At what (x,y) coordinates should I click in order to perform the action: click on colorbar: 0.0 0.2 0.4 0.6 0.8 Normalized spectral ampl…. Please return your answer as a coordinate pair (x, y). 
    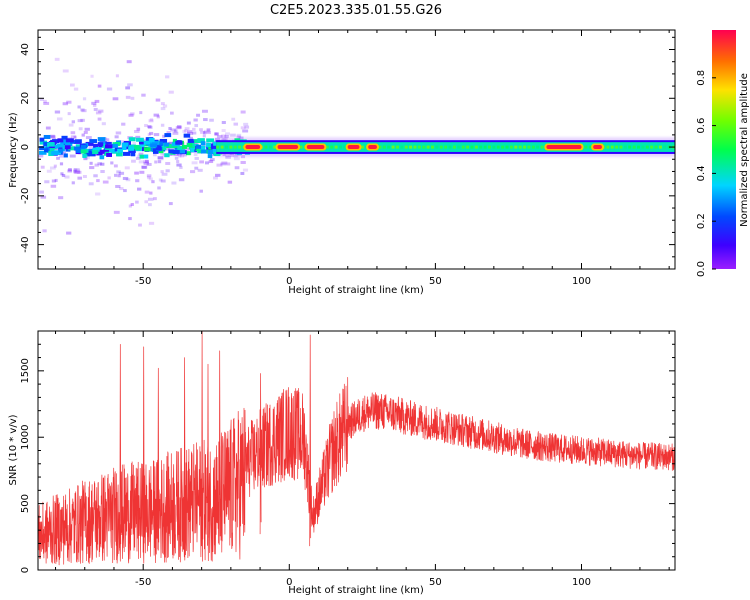
    Looking at the image, I should click on (723, 153).